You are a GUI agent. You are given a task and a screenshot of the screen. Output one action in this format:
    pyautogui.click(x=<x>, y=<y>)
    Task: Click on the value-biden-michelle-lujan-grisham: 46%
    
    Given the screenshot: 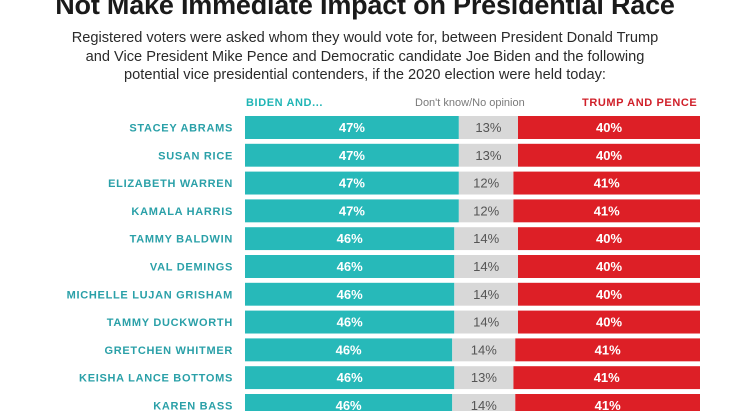 What is the action you would take?
    pyautogui.click(x=350, y=294)
    